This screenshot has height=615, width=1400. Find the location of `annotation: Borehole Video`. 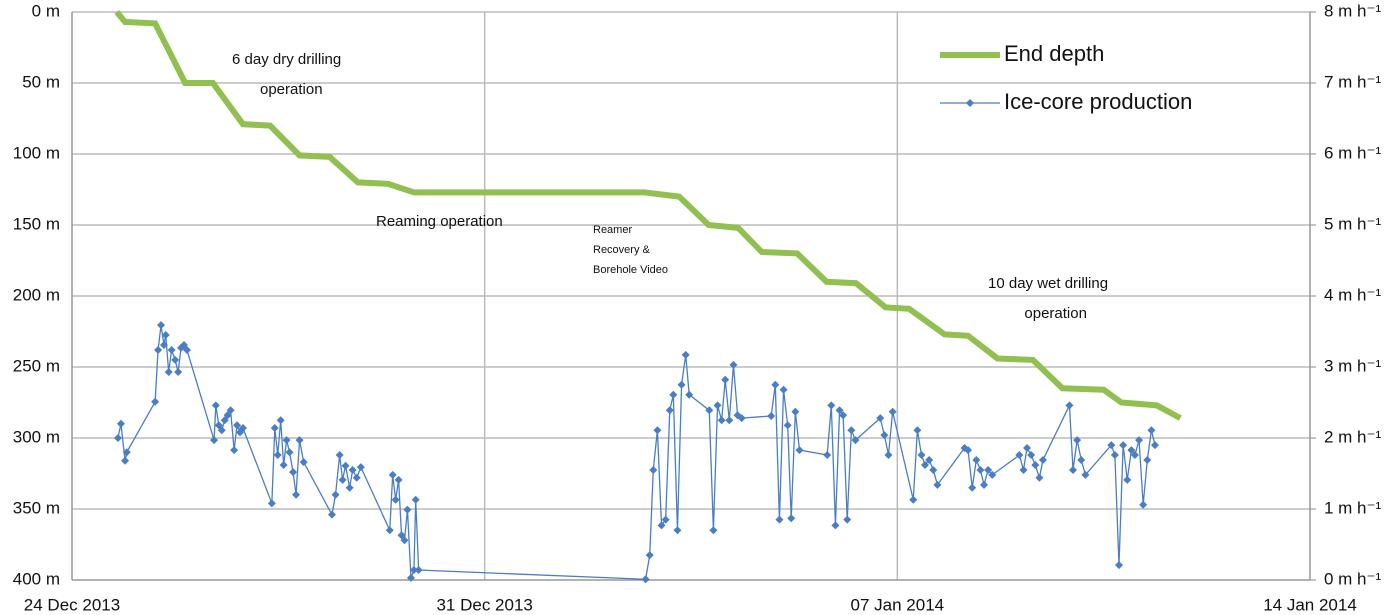

annotation: Borehole Video is located at coordinates (630, 270).